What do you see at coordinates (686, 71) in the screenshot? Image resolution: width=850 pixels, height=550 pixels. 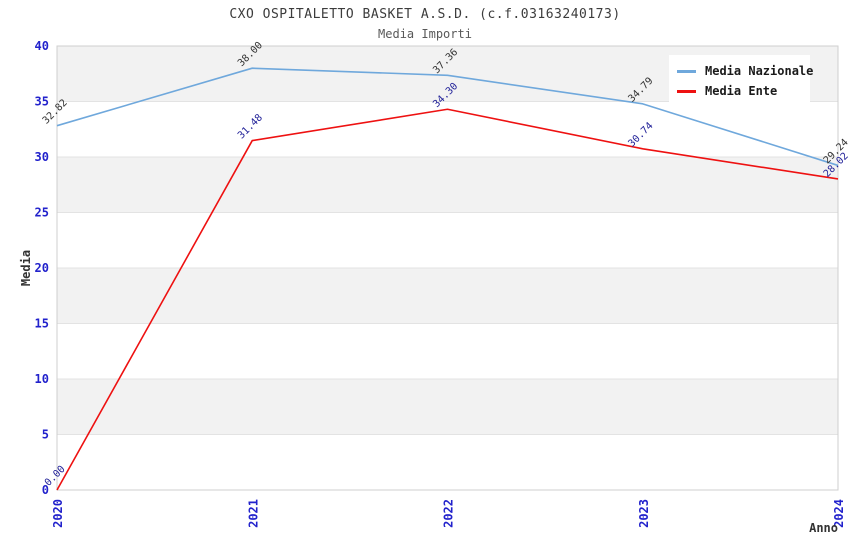 I see `legend-line-swatch-nazionale` at bounding box center [686, 71].